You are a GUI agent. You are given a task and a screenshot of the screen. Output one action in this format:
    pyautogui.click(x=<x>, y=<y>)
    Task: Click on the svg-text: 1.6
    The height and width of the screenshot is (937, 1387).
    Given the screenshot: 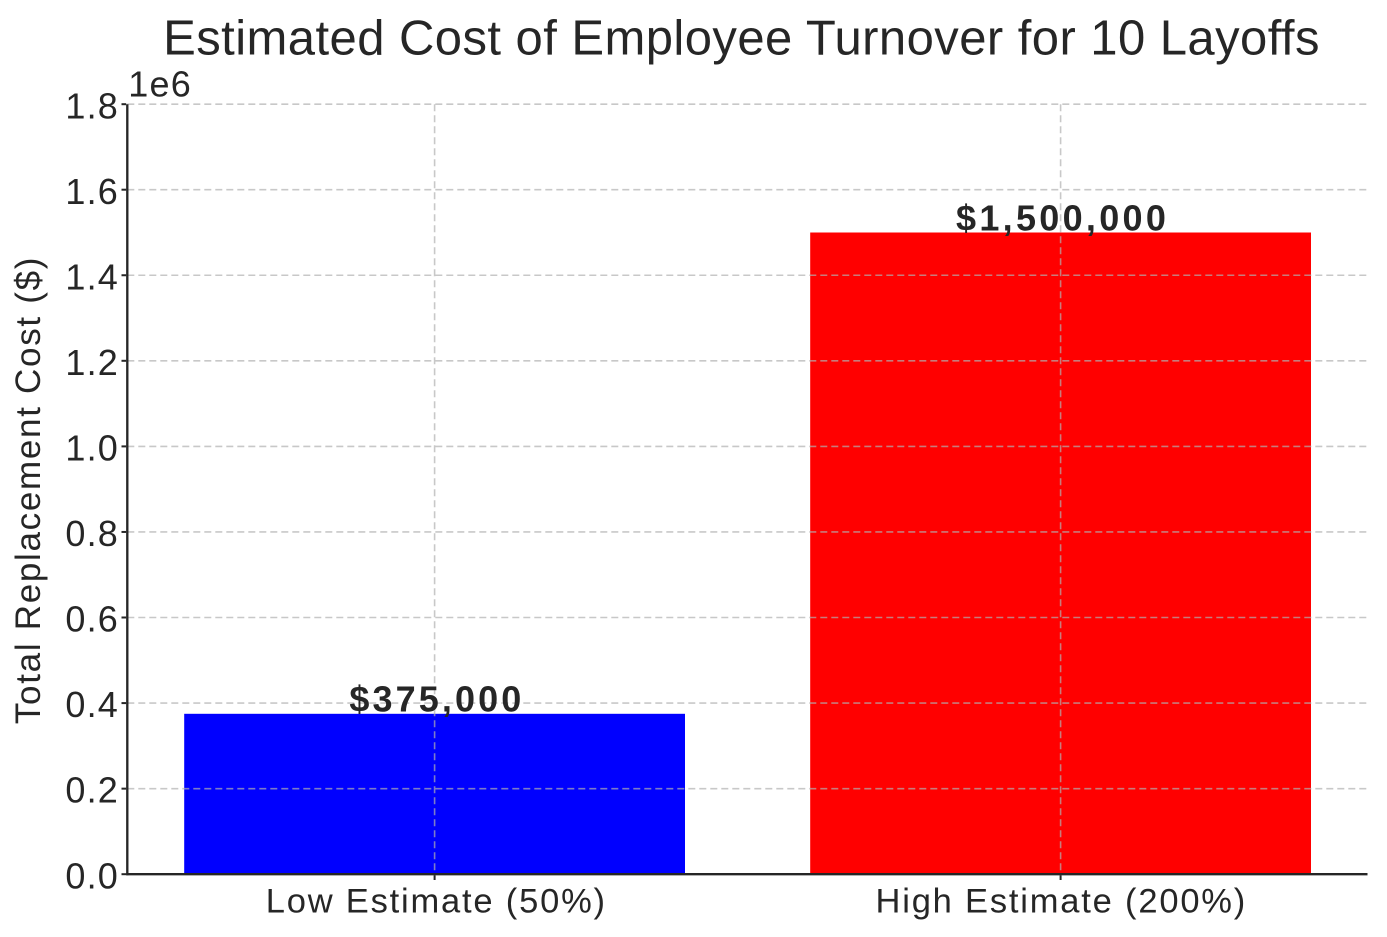 What is the action you would take?
    pyautogui.click(x=92, y=191)
    